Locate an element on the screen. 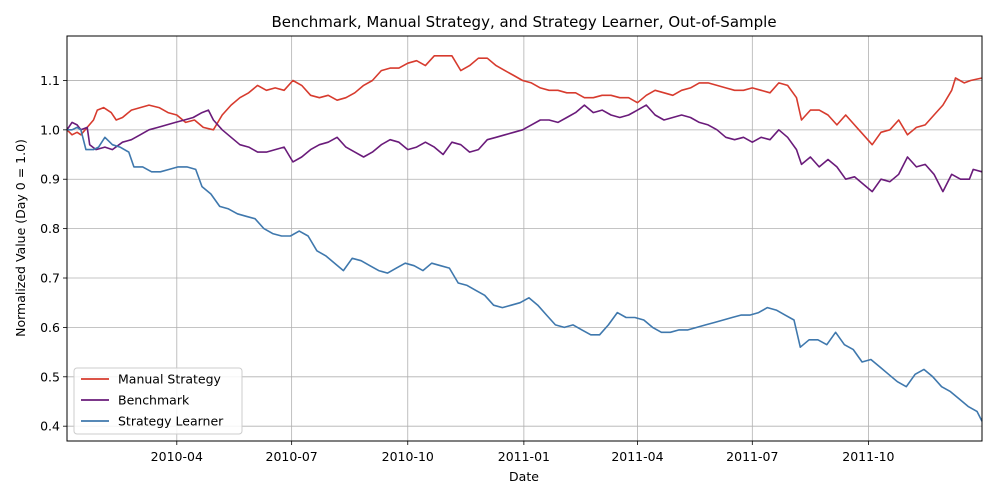 Image resolution: width=1000 pixels, height=500 pixels. x-tick-label: 2011-01 is located at coordinates (524, 456).